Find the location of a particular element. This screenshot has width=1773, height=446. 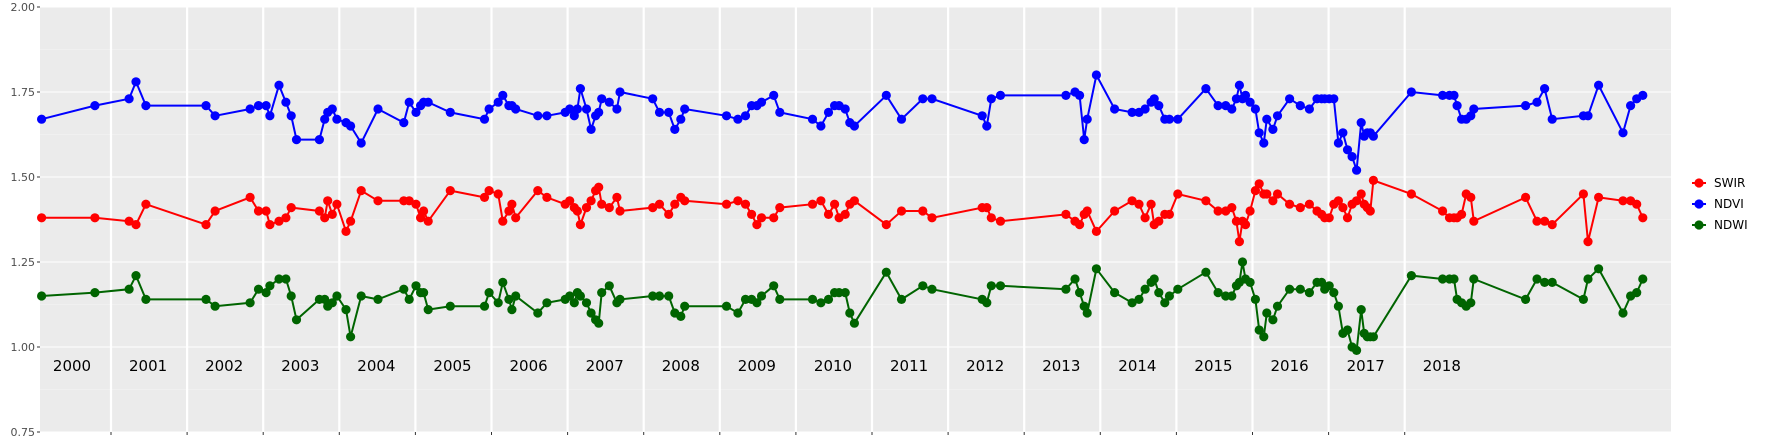

year-label: 2002 is located at coordinates (224, 366).